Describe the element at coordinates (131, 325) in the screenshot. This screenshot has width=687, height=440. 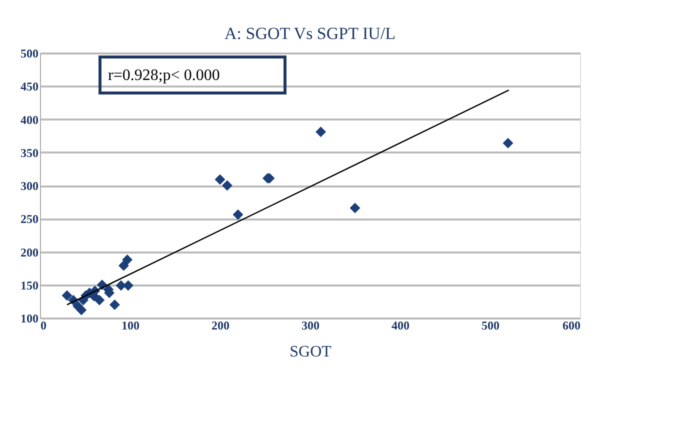
I see `x-tick-label: 100` at that location.